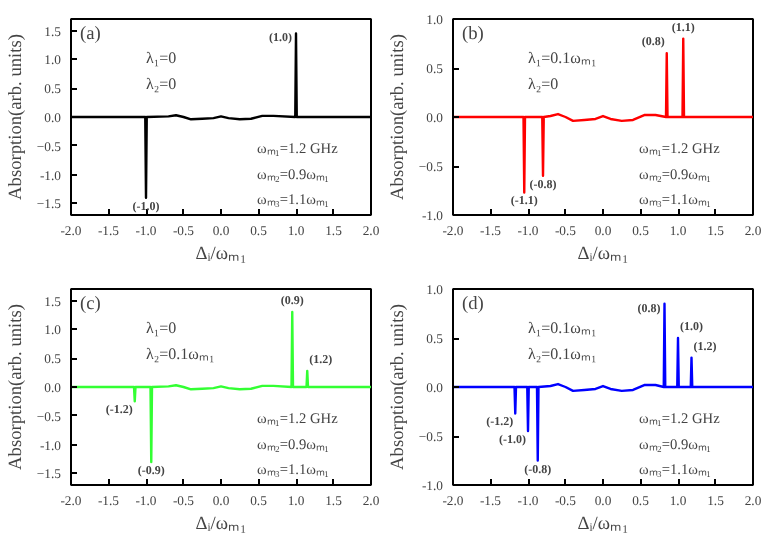 The image size is (766, 542). I want to click on chart-title: (a), so click(90, 34).